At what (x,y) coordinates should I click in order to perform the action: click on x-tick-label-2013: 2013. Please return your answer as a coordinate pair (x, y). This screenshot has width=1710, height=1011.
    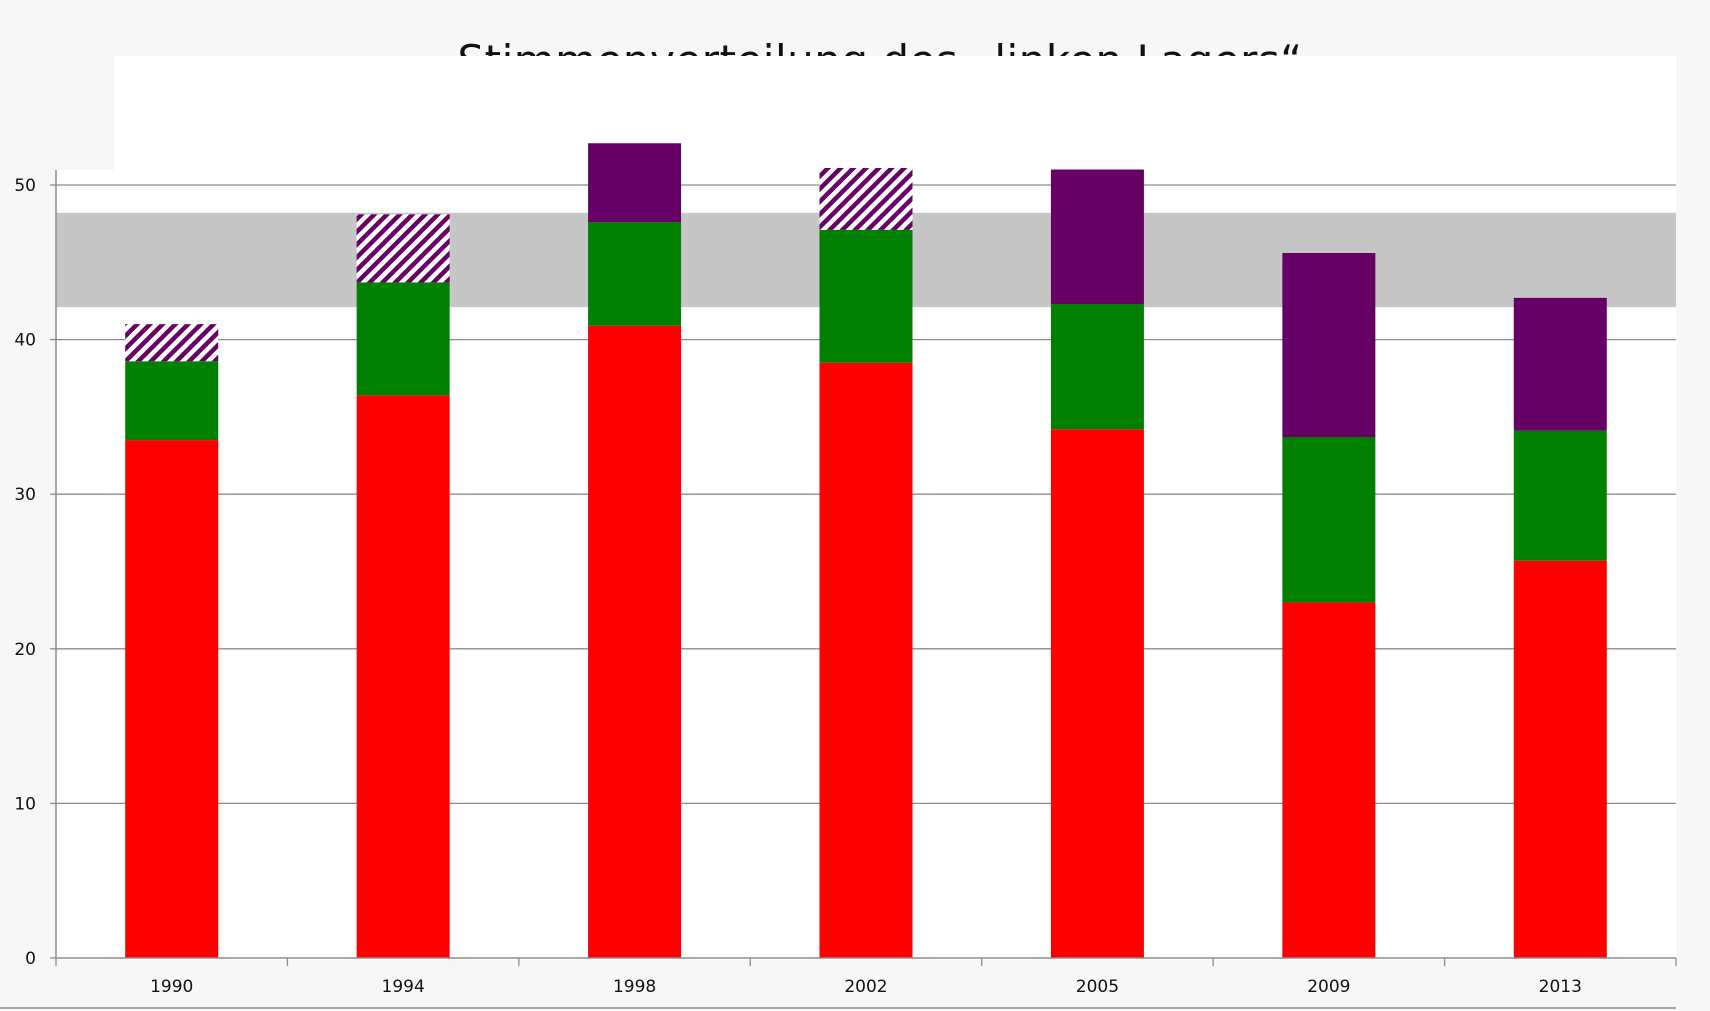
    Looking at the image, I should click on (1560, 987).